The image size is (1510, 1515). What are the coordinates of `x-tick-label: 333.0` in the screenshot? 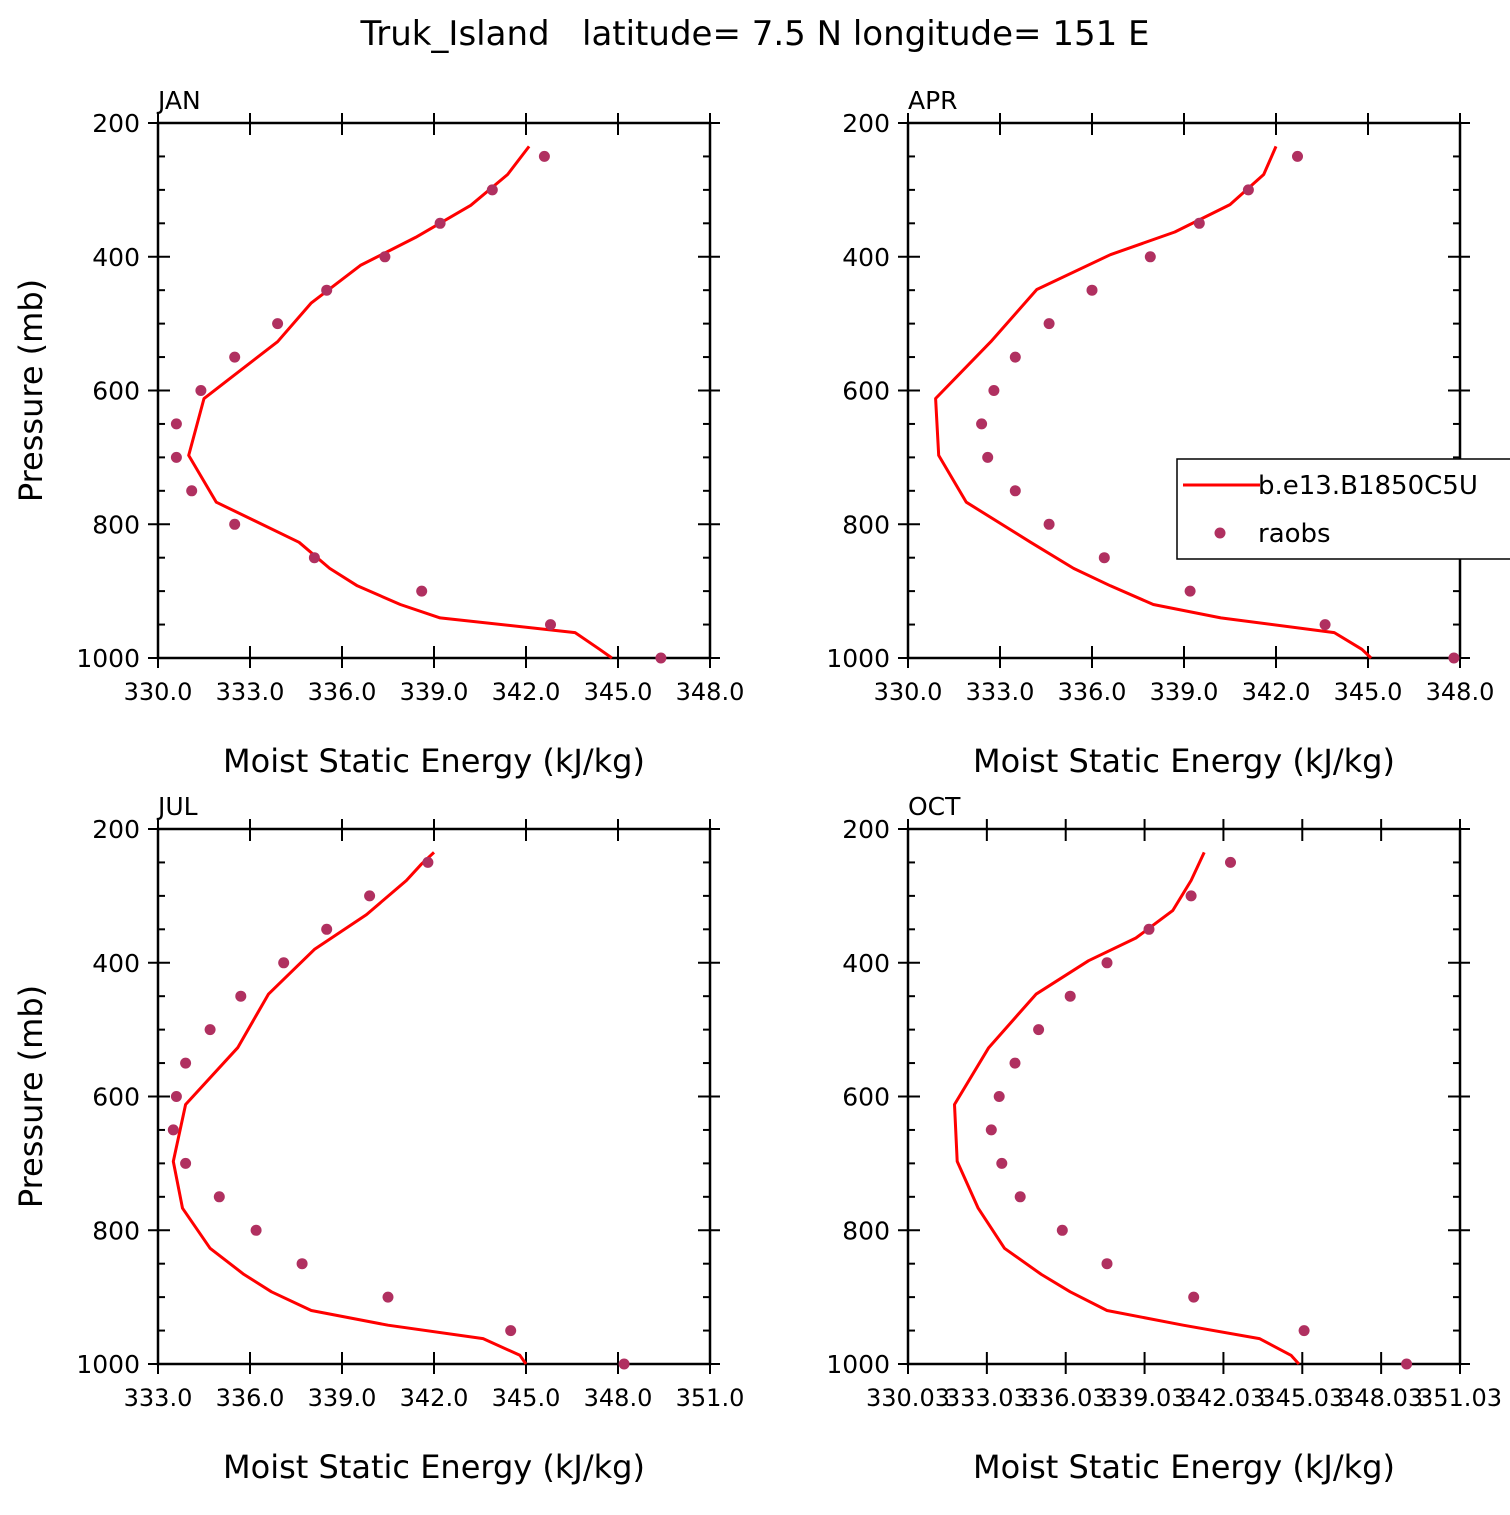 It's located at (250, 692).